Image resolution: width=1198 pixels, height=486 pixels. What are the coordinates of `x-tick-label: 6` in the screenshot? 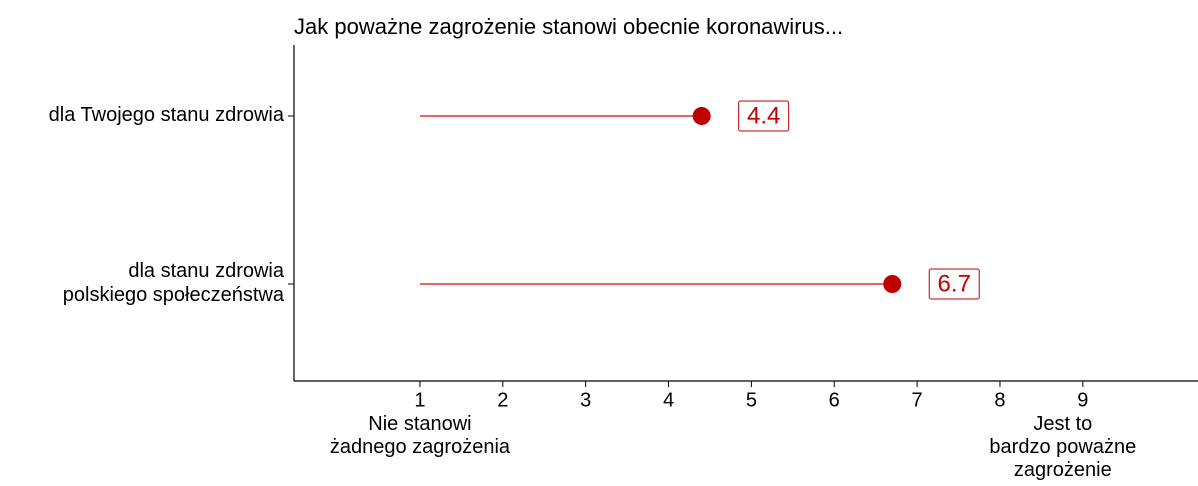 It's located at (834, 400).